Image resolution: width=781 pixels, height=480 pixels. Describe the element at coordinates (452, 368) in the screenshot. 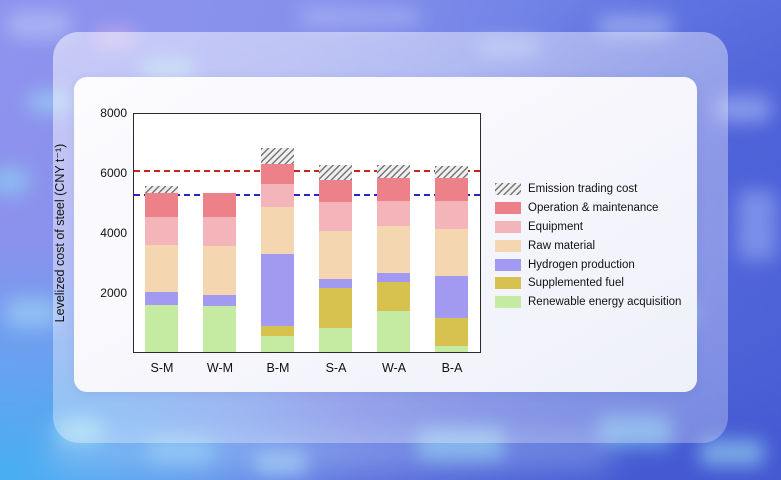

I see `x-tick-label: B-A` at that location.